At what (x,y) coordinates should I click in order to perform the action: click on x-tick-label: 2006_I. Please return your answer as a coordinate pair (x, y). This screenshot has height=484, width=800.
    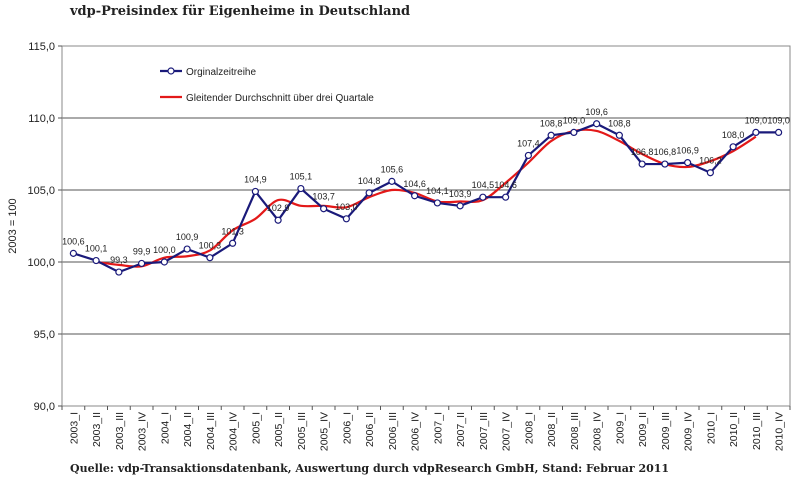
    Looking at the image, I should click on (347, 428).